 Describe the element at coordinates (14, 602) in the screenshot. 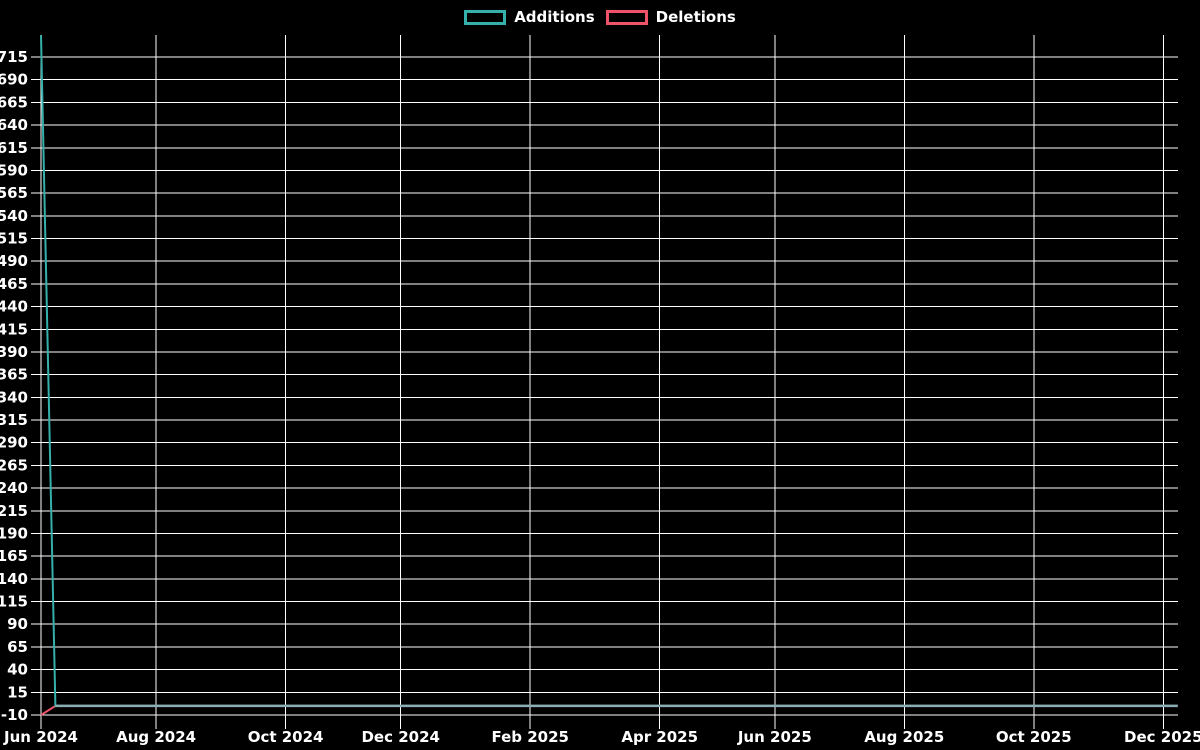

I see `y-tick-label: 115` at that location.